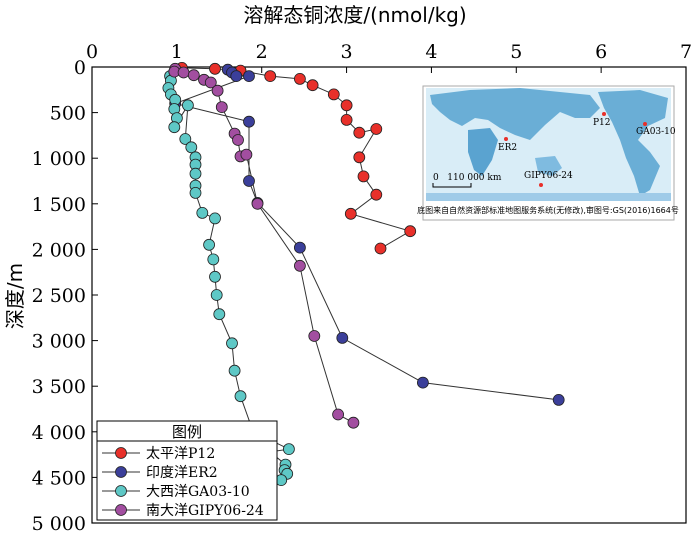  I want to click on legend-label-3: 南大洋GIPY06-24, so click(205, 511).